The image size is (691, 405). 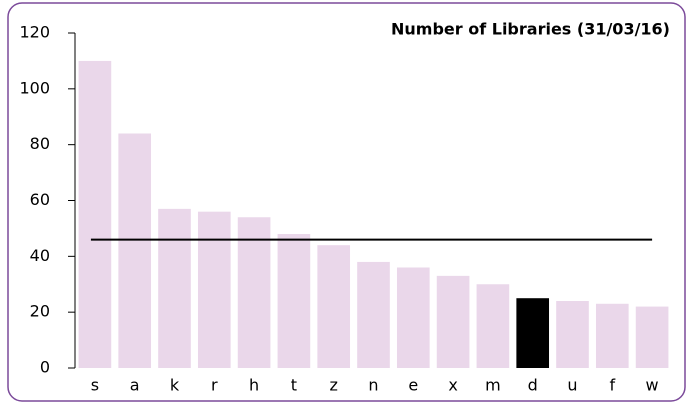 What do you see at coordinates (40, 199) in the screenshot?
I see `y-tick-label: 60` at bounding box center [40, 199].